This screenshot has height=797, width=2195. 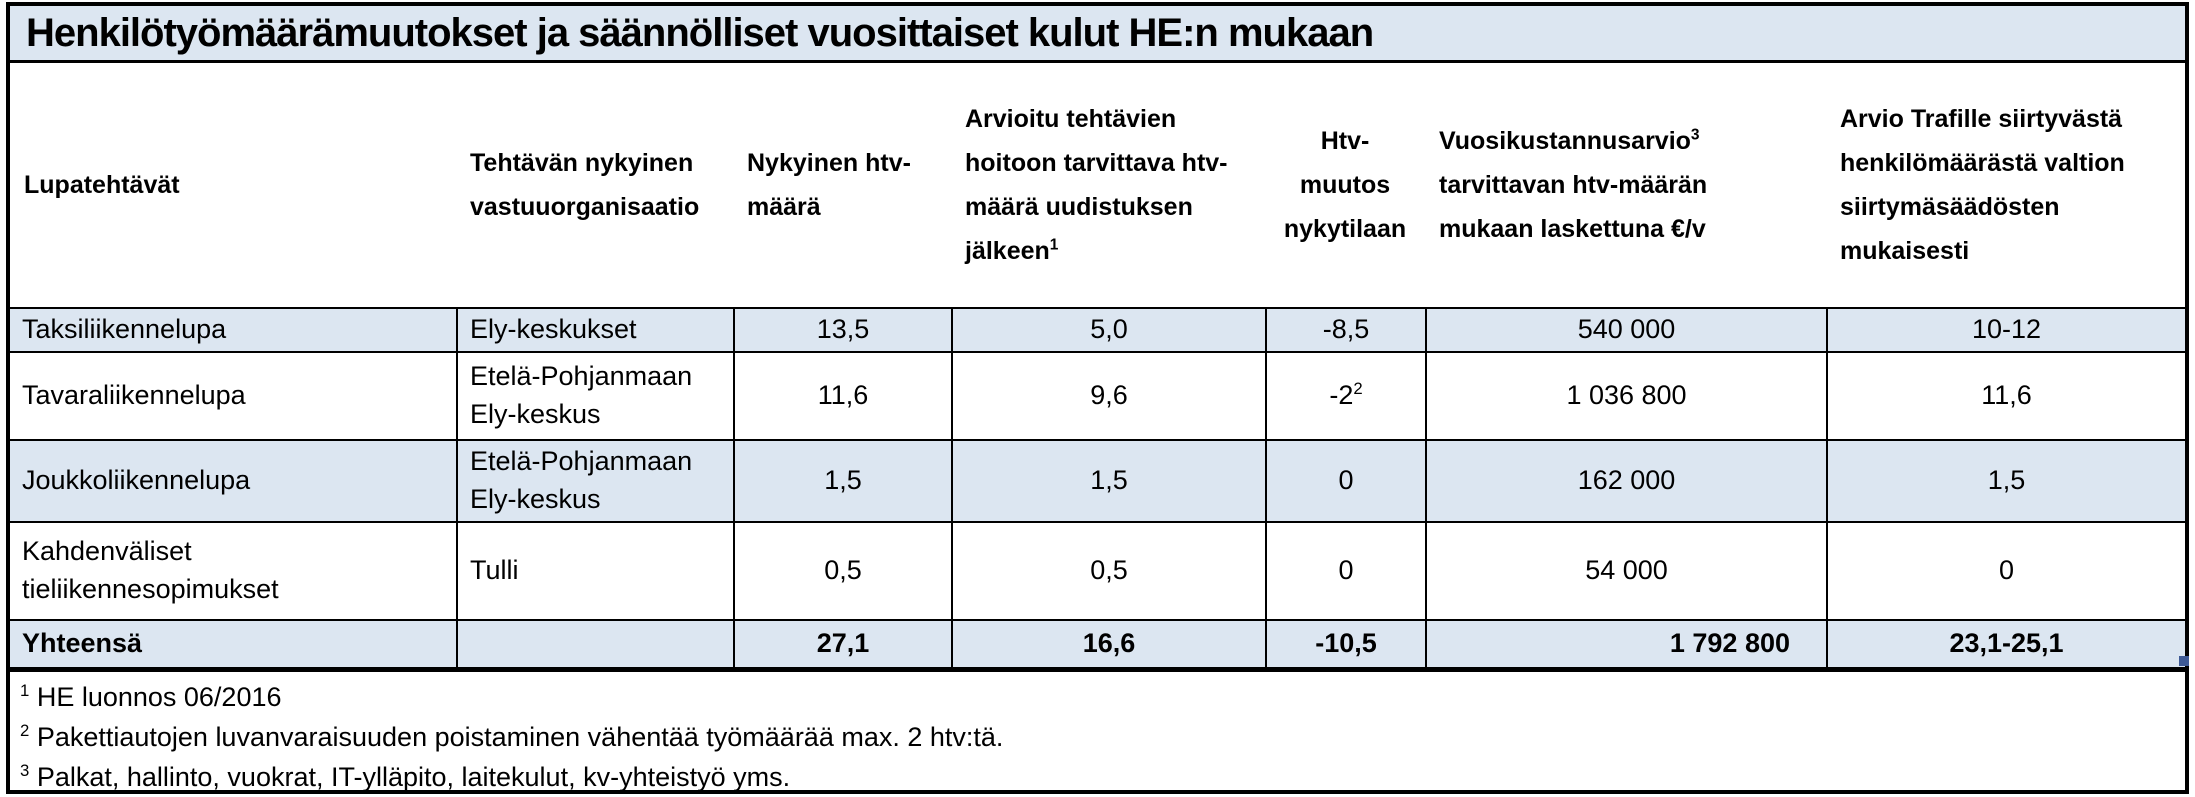 I want to click on table-cell: -8,5, so click(x=1345, y=330).